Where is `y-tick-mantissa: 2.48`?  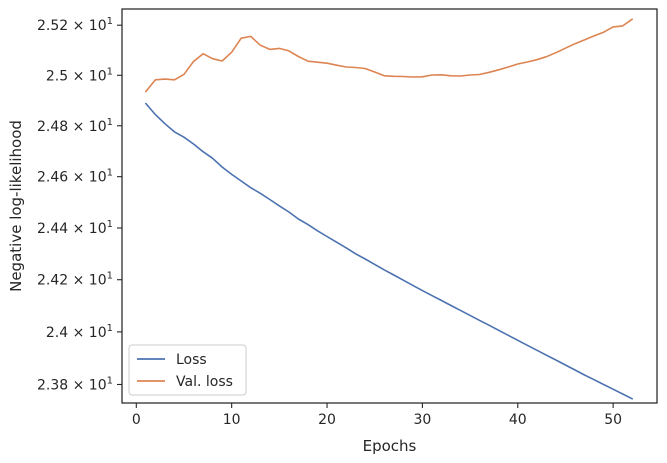 y-tick-mantissa: 2.48 is located at coordinates (52, 127).